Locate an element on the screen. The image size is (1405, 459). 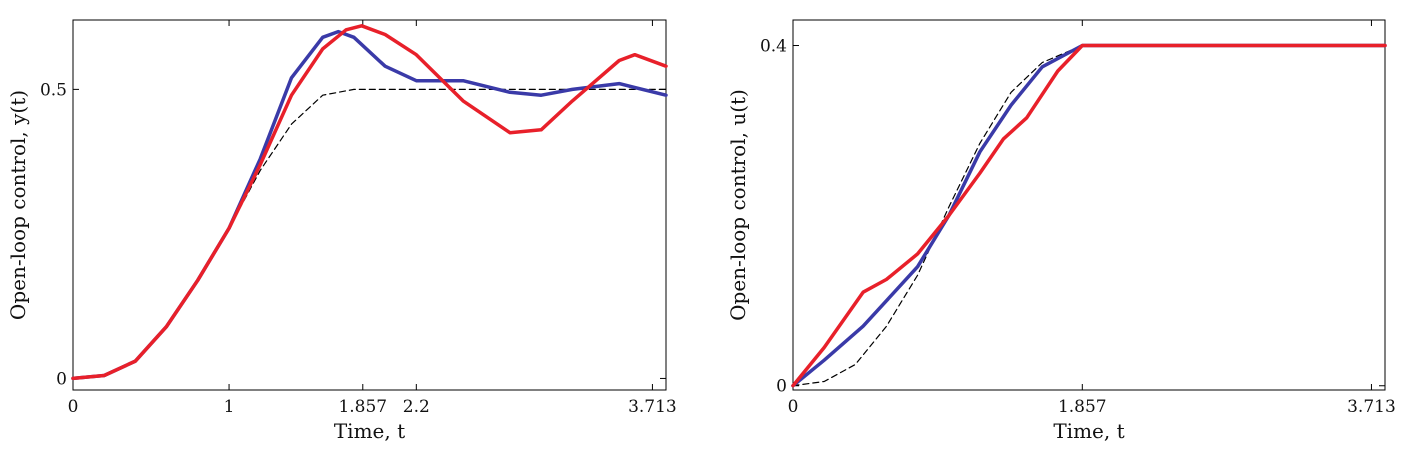
y-axis-label: Open-loop control, y(t) is located at coordinates (18, 205).